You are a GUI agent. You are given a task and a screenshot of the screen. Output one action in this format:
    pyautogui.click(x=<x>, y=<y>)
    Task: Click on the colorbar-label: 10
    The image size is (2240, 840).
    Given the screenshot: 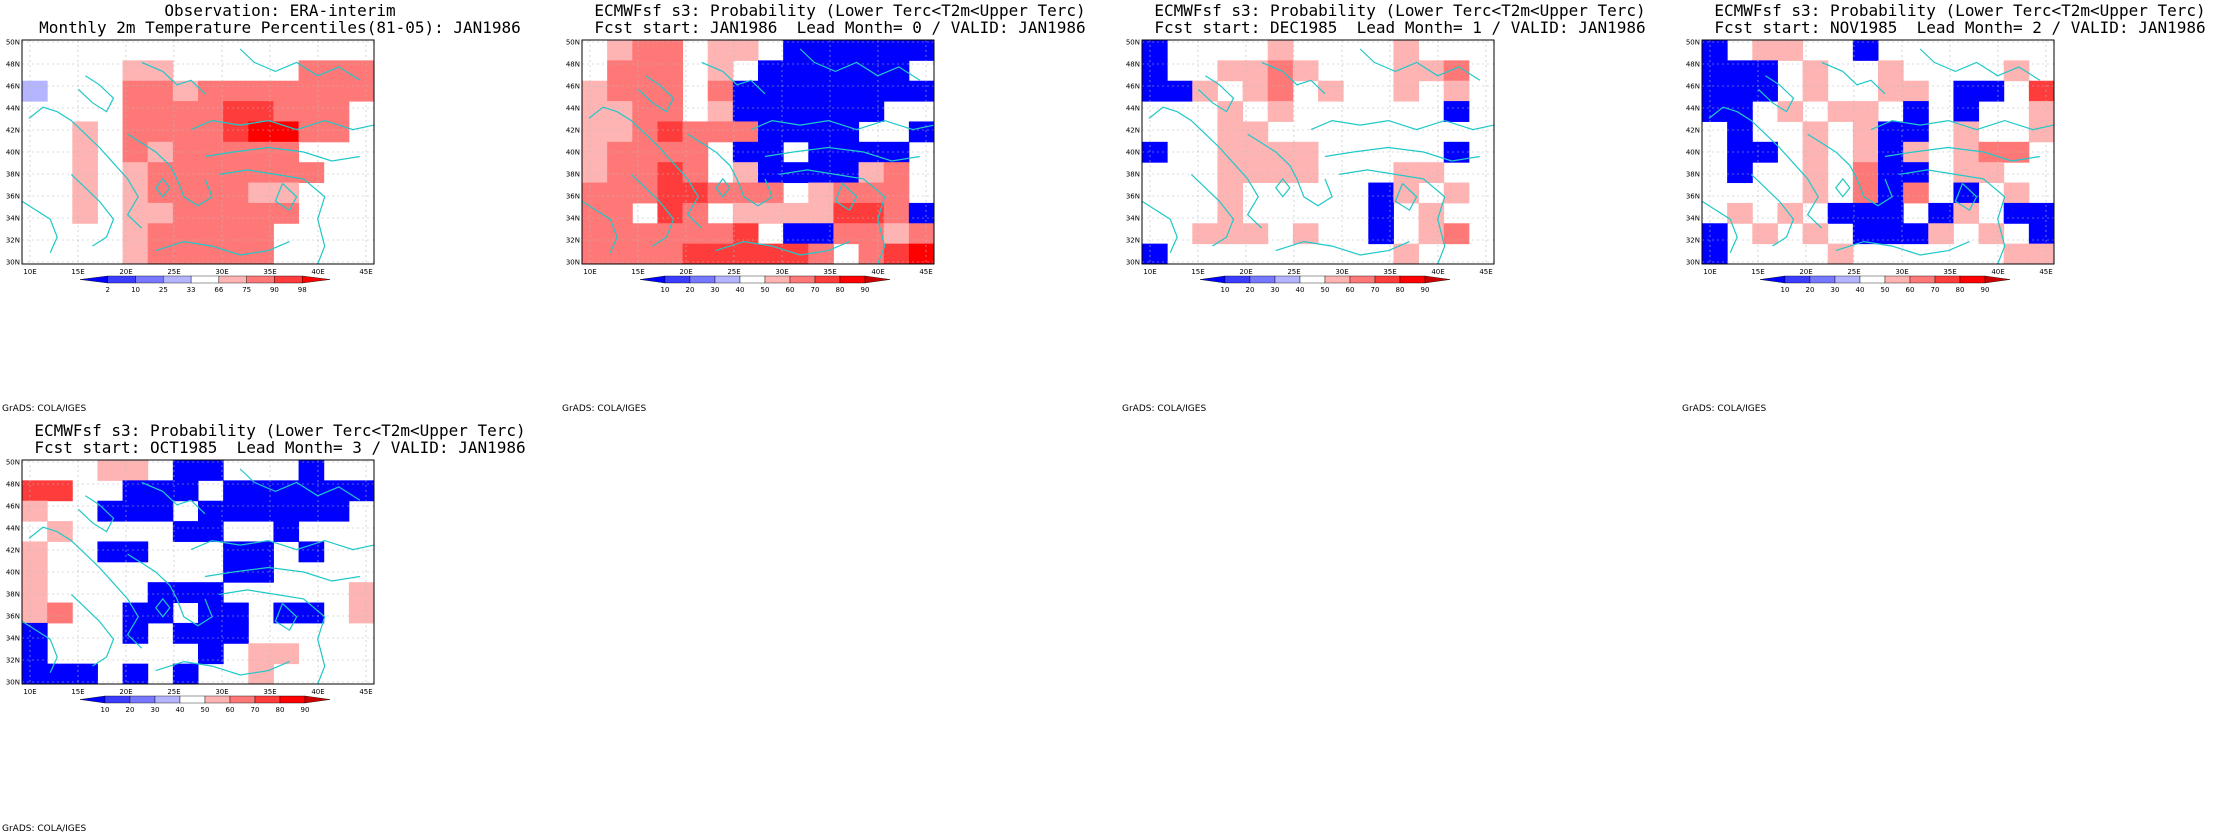 What is the action you would take?
    pyautogui.click(x=665, y=290)
    